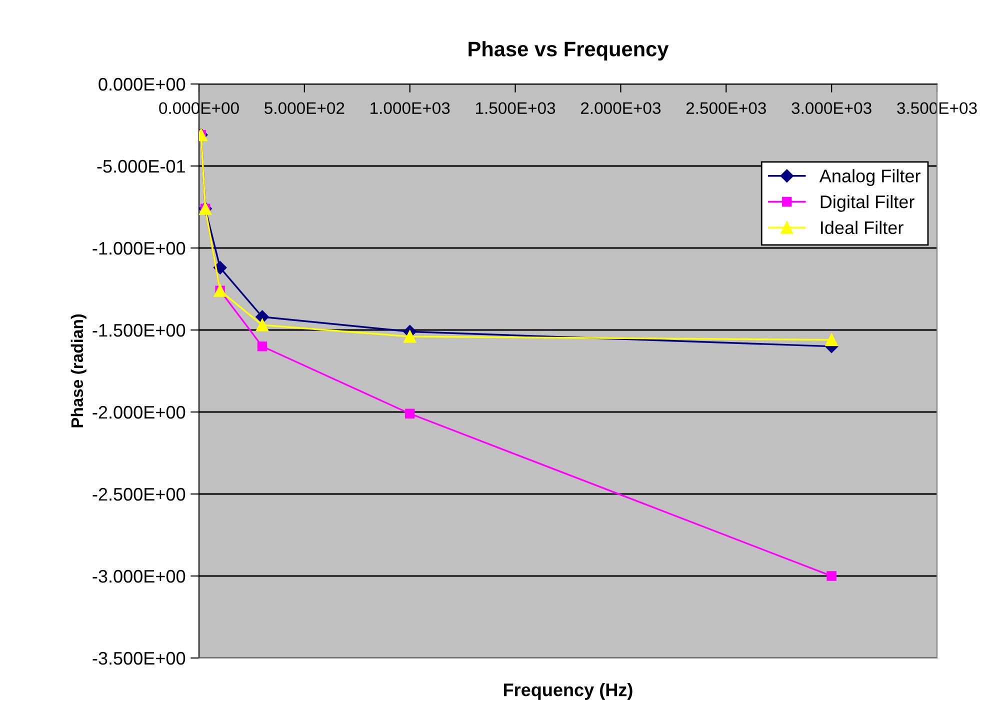  I want to click on legend-label: Ideal Filter, so click(862, 227).